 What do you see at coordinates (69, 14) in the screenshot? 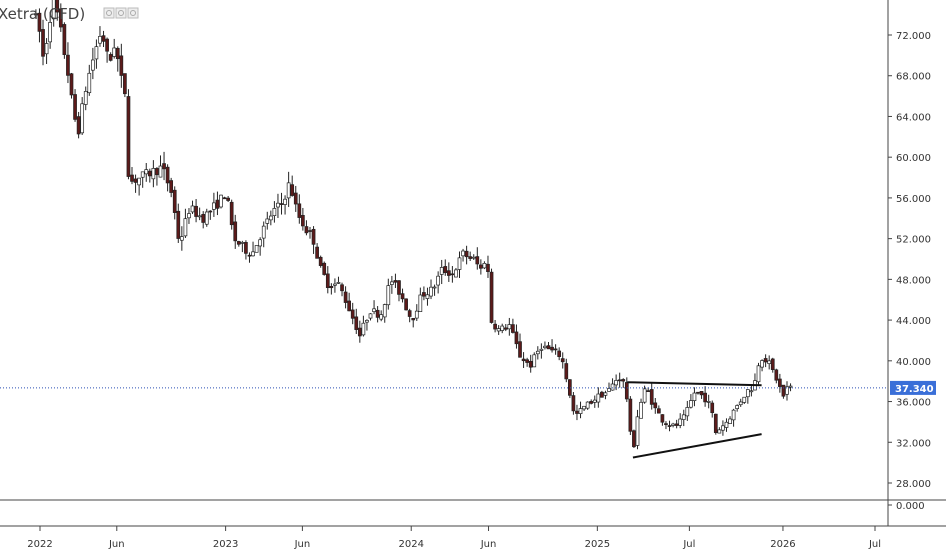
I see `chart-header: Xetra (CFD)` at bounding box center [69, 14].